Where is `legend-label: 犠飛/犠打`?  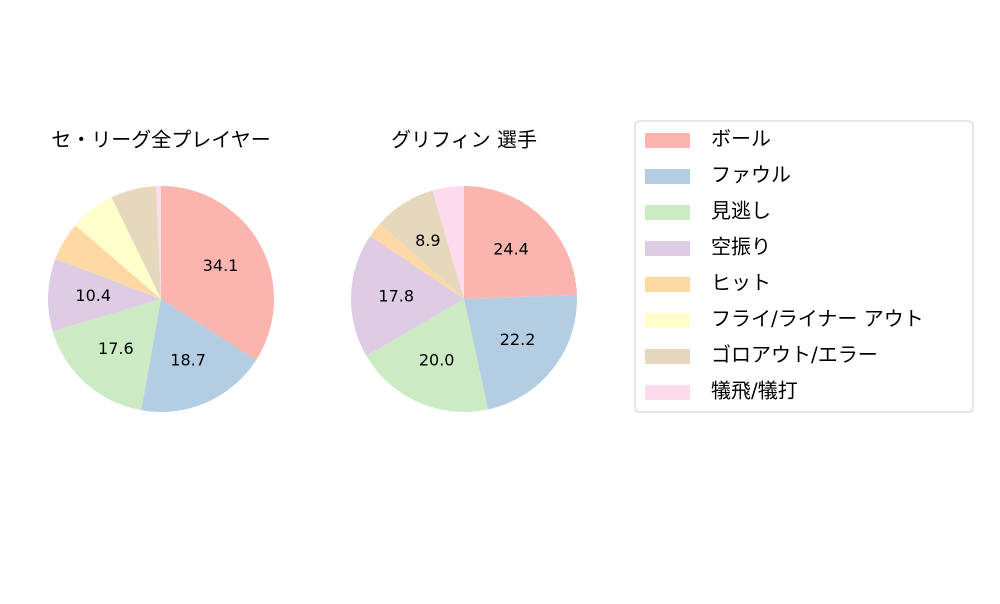
legend-label: 犠飛/犠打 is located at coordinates (754, 391).